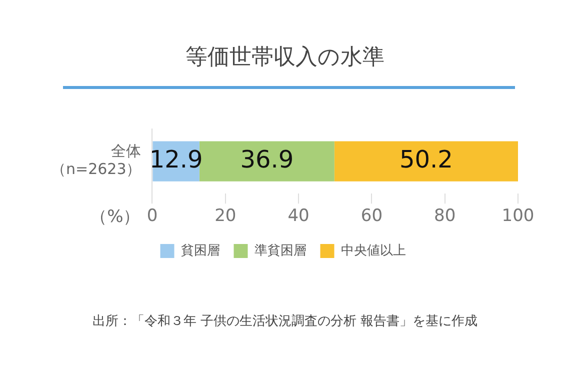  Describe the element at coordinates (518, 216) in the screenshot. I see `x-tick-label: 100` at that location.